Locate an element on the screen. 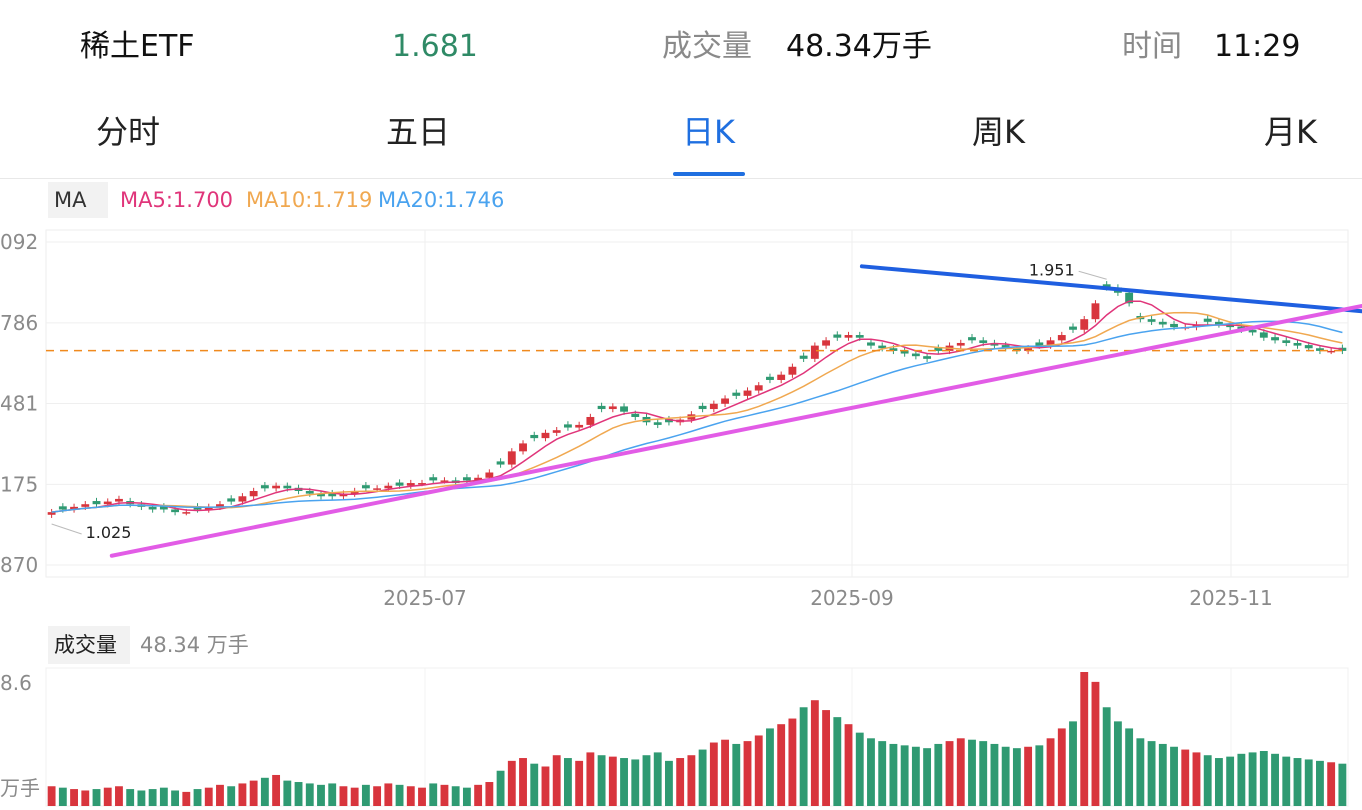 The image size is (1362, 810). tab-weekly-k: 周K is located at coordinates (998, 132).